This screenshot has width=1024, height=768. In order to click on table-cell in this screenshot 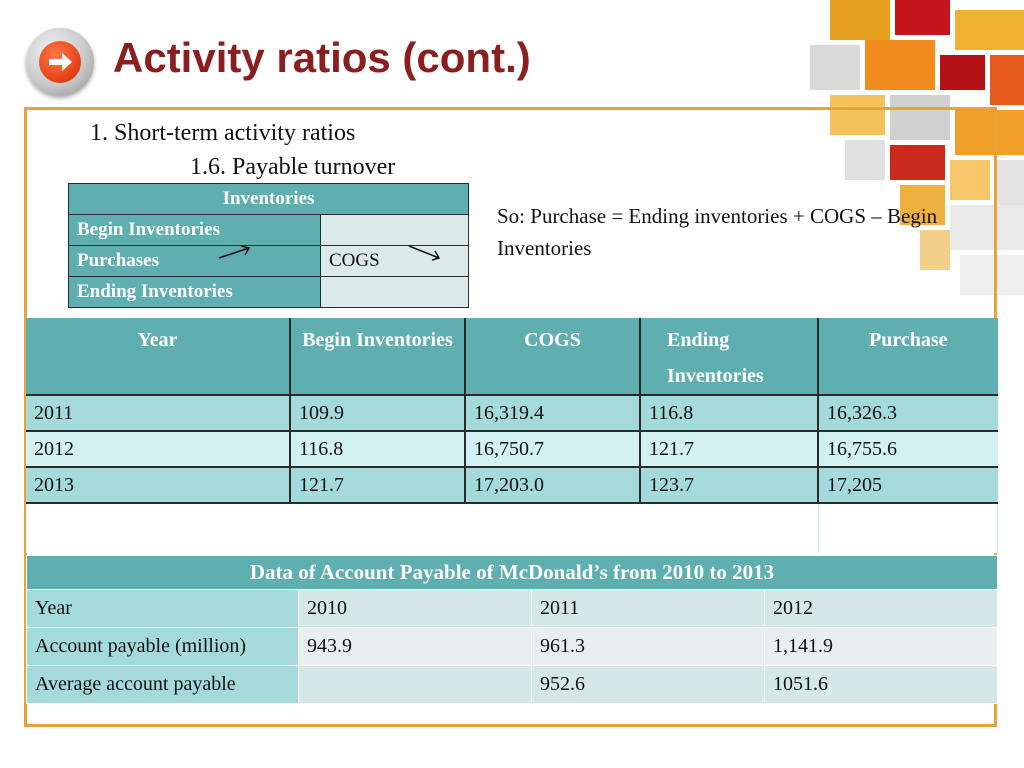, I will do `click(415, 684)`.